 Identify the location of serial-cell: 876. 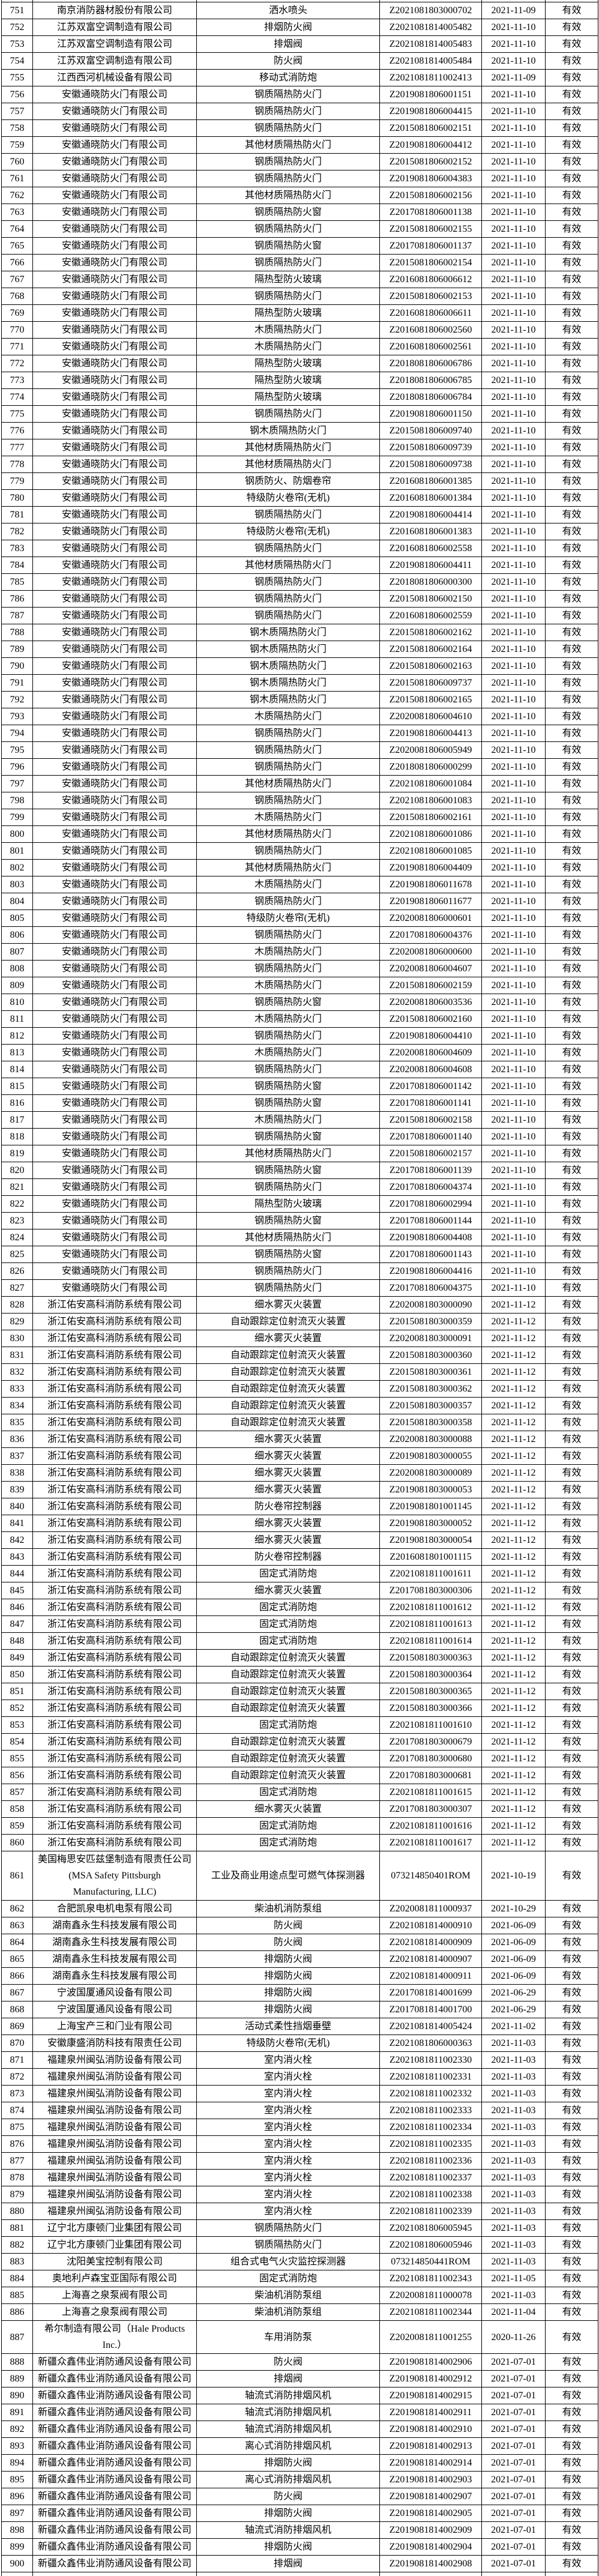
(17, 2144).